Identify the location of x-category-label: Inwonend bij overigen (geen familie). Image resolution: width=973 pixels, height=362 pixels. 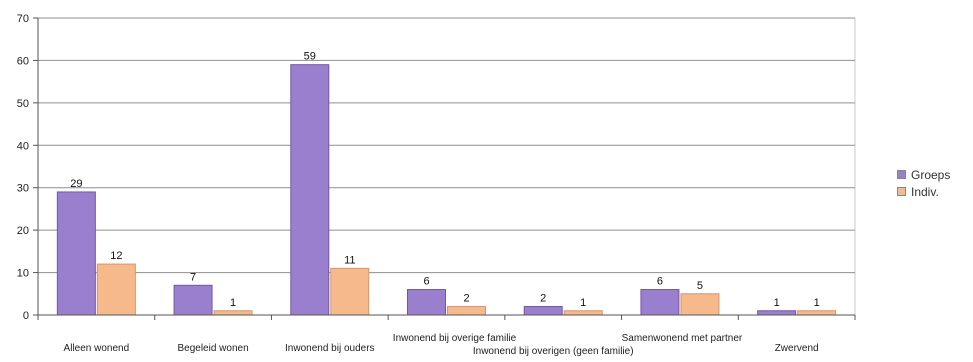
(553, 351).